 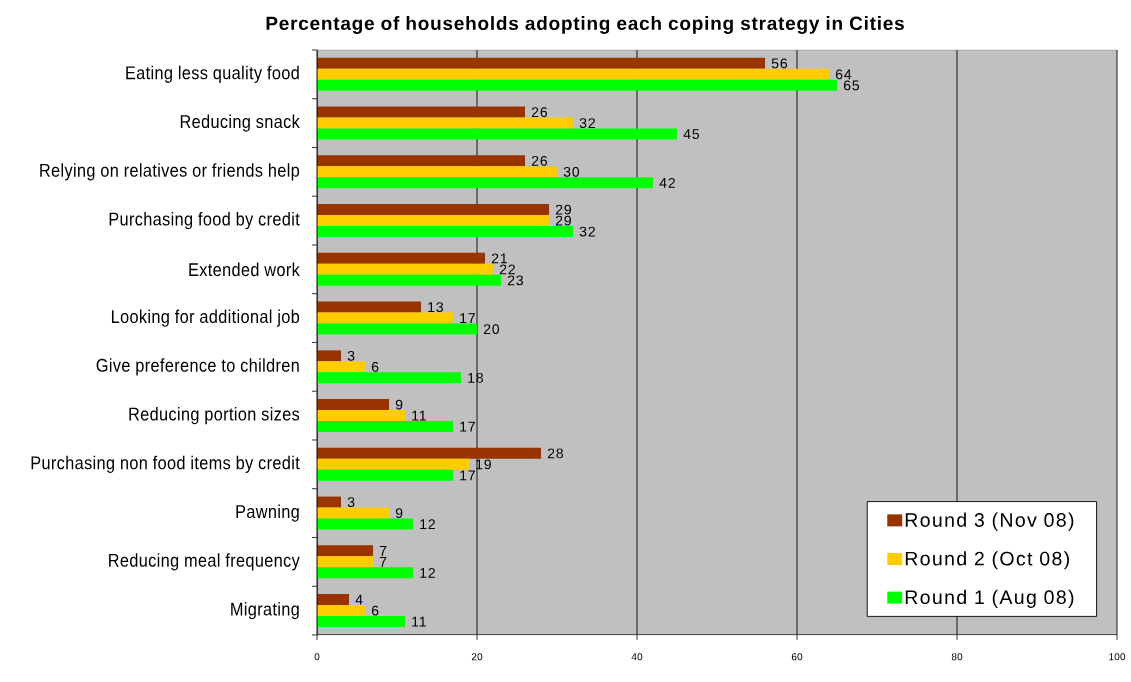 What do you see at coordinates (317, 657) in the screenshot?
I see `x-tick-label: 0` at bounding box center [317, 657].